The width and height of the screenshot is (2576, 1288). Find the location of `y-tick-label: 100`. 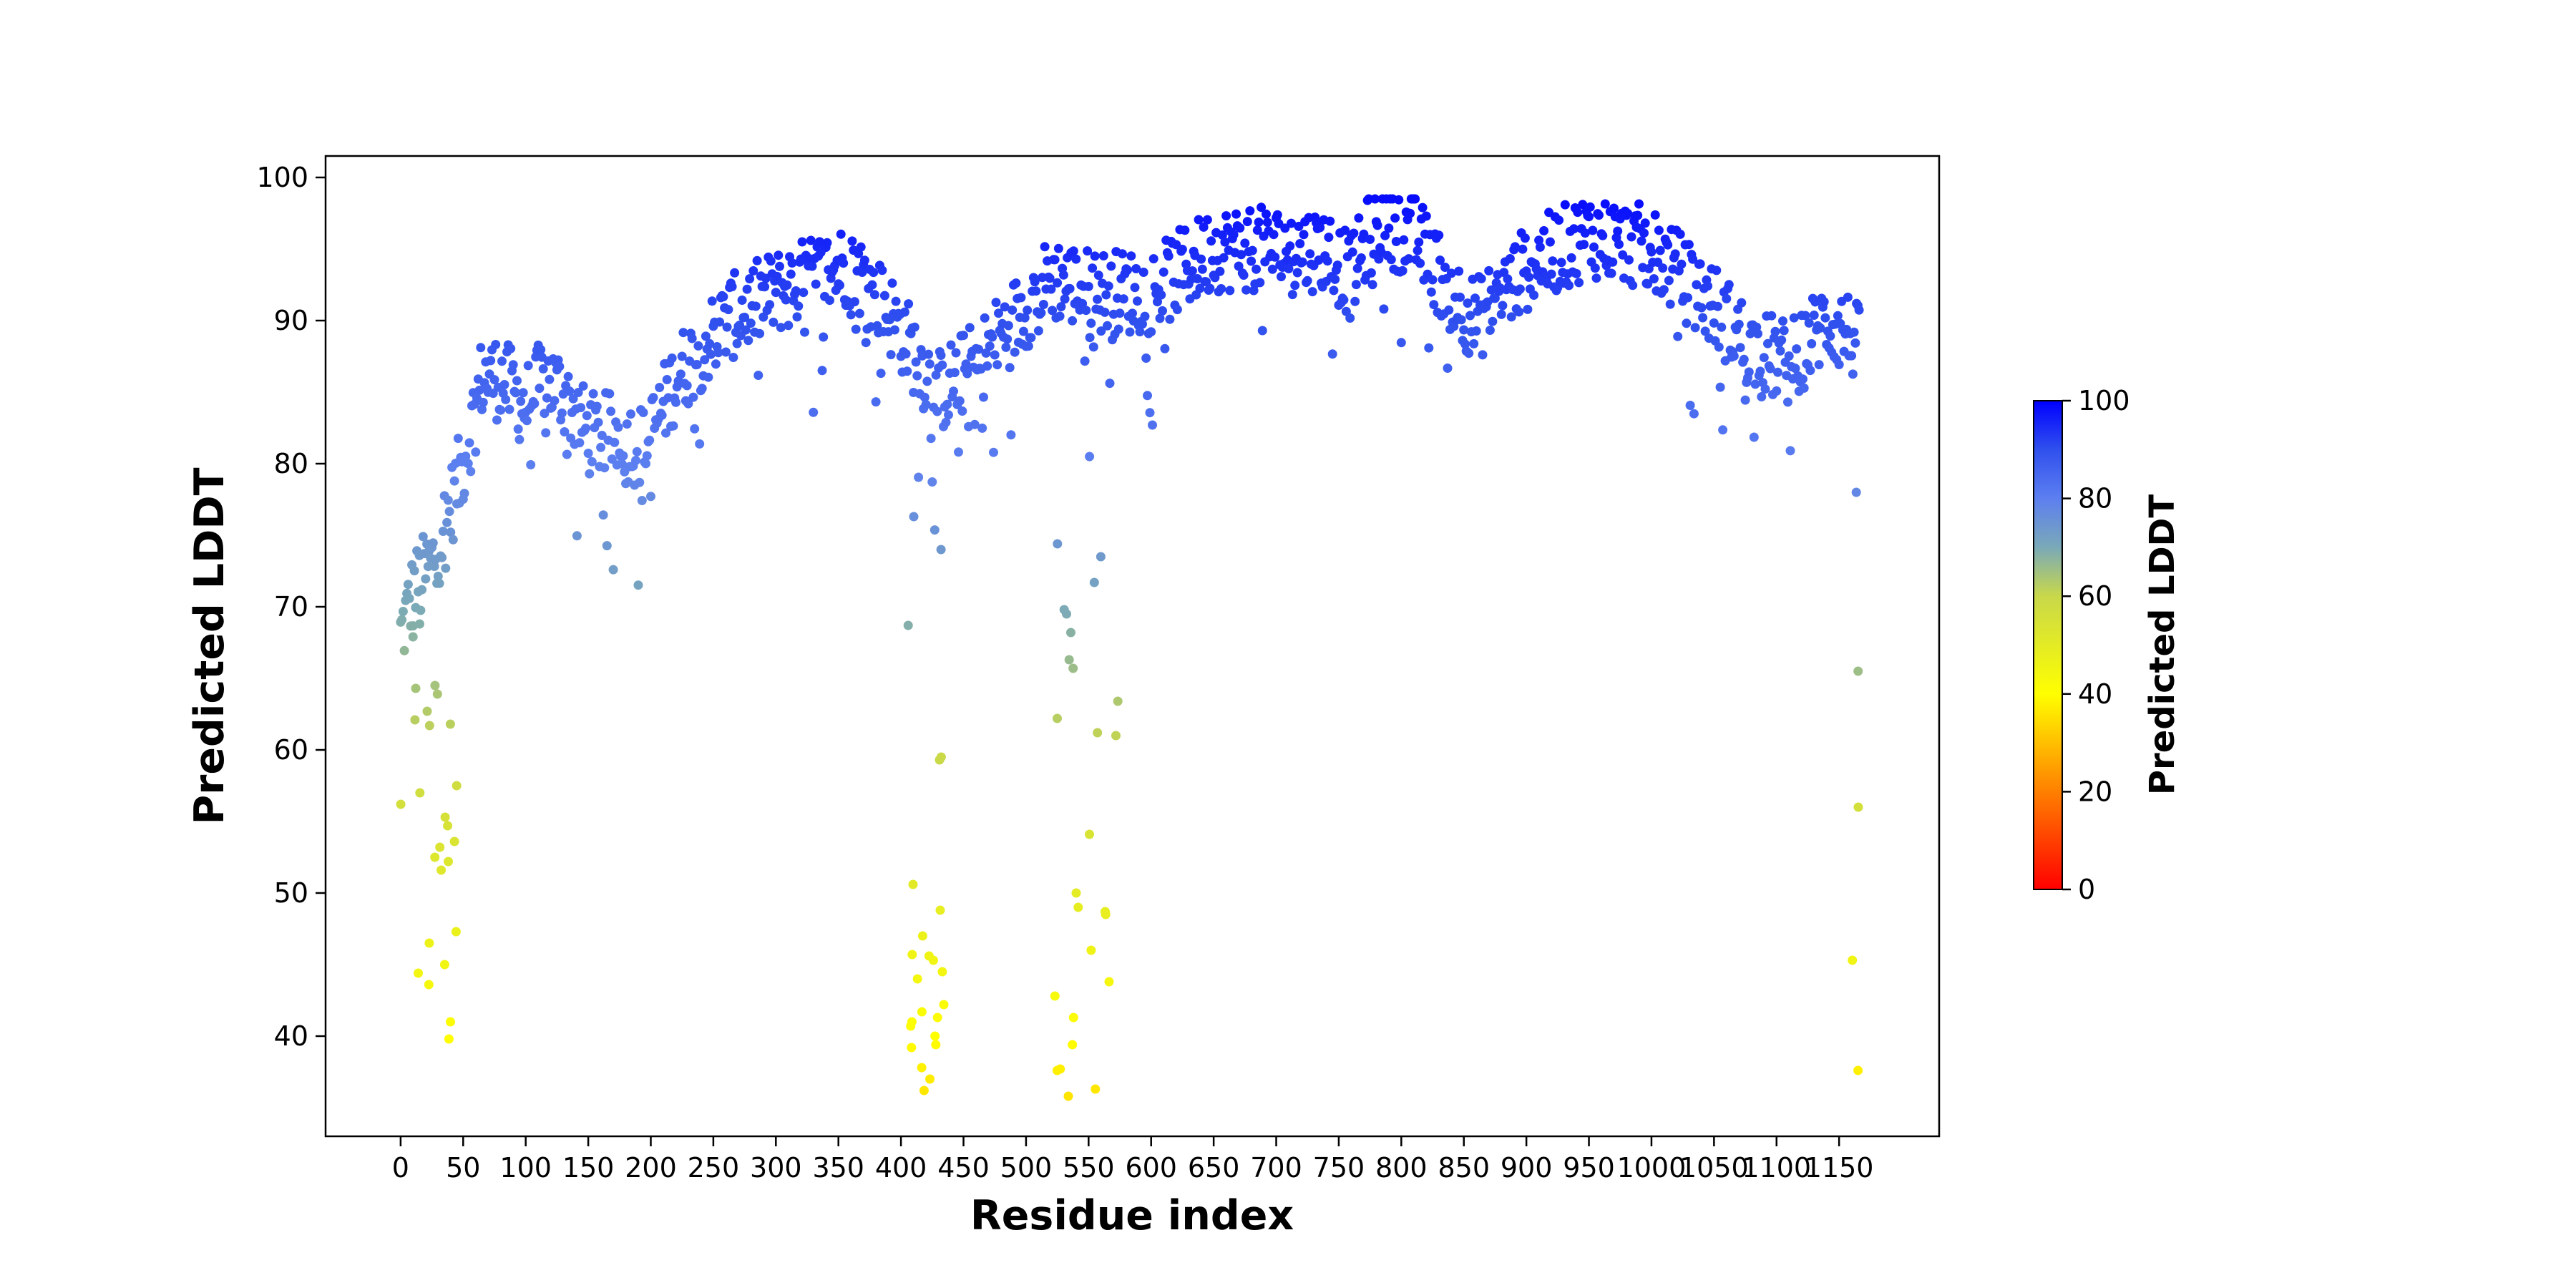

y-tick-label: 100 is located at coordinates (282, 177).